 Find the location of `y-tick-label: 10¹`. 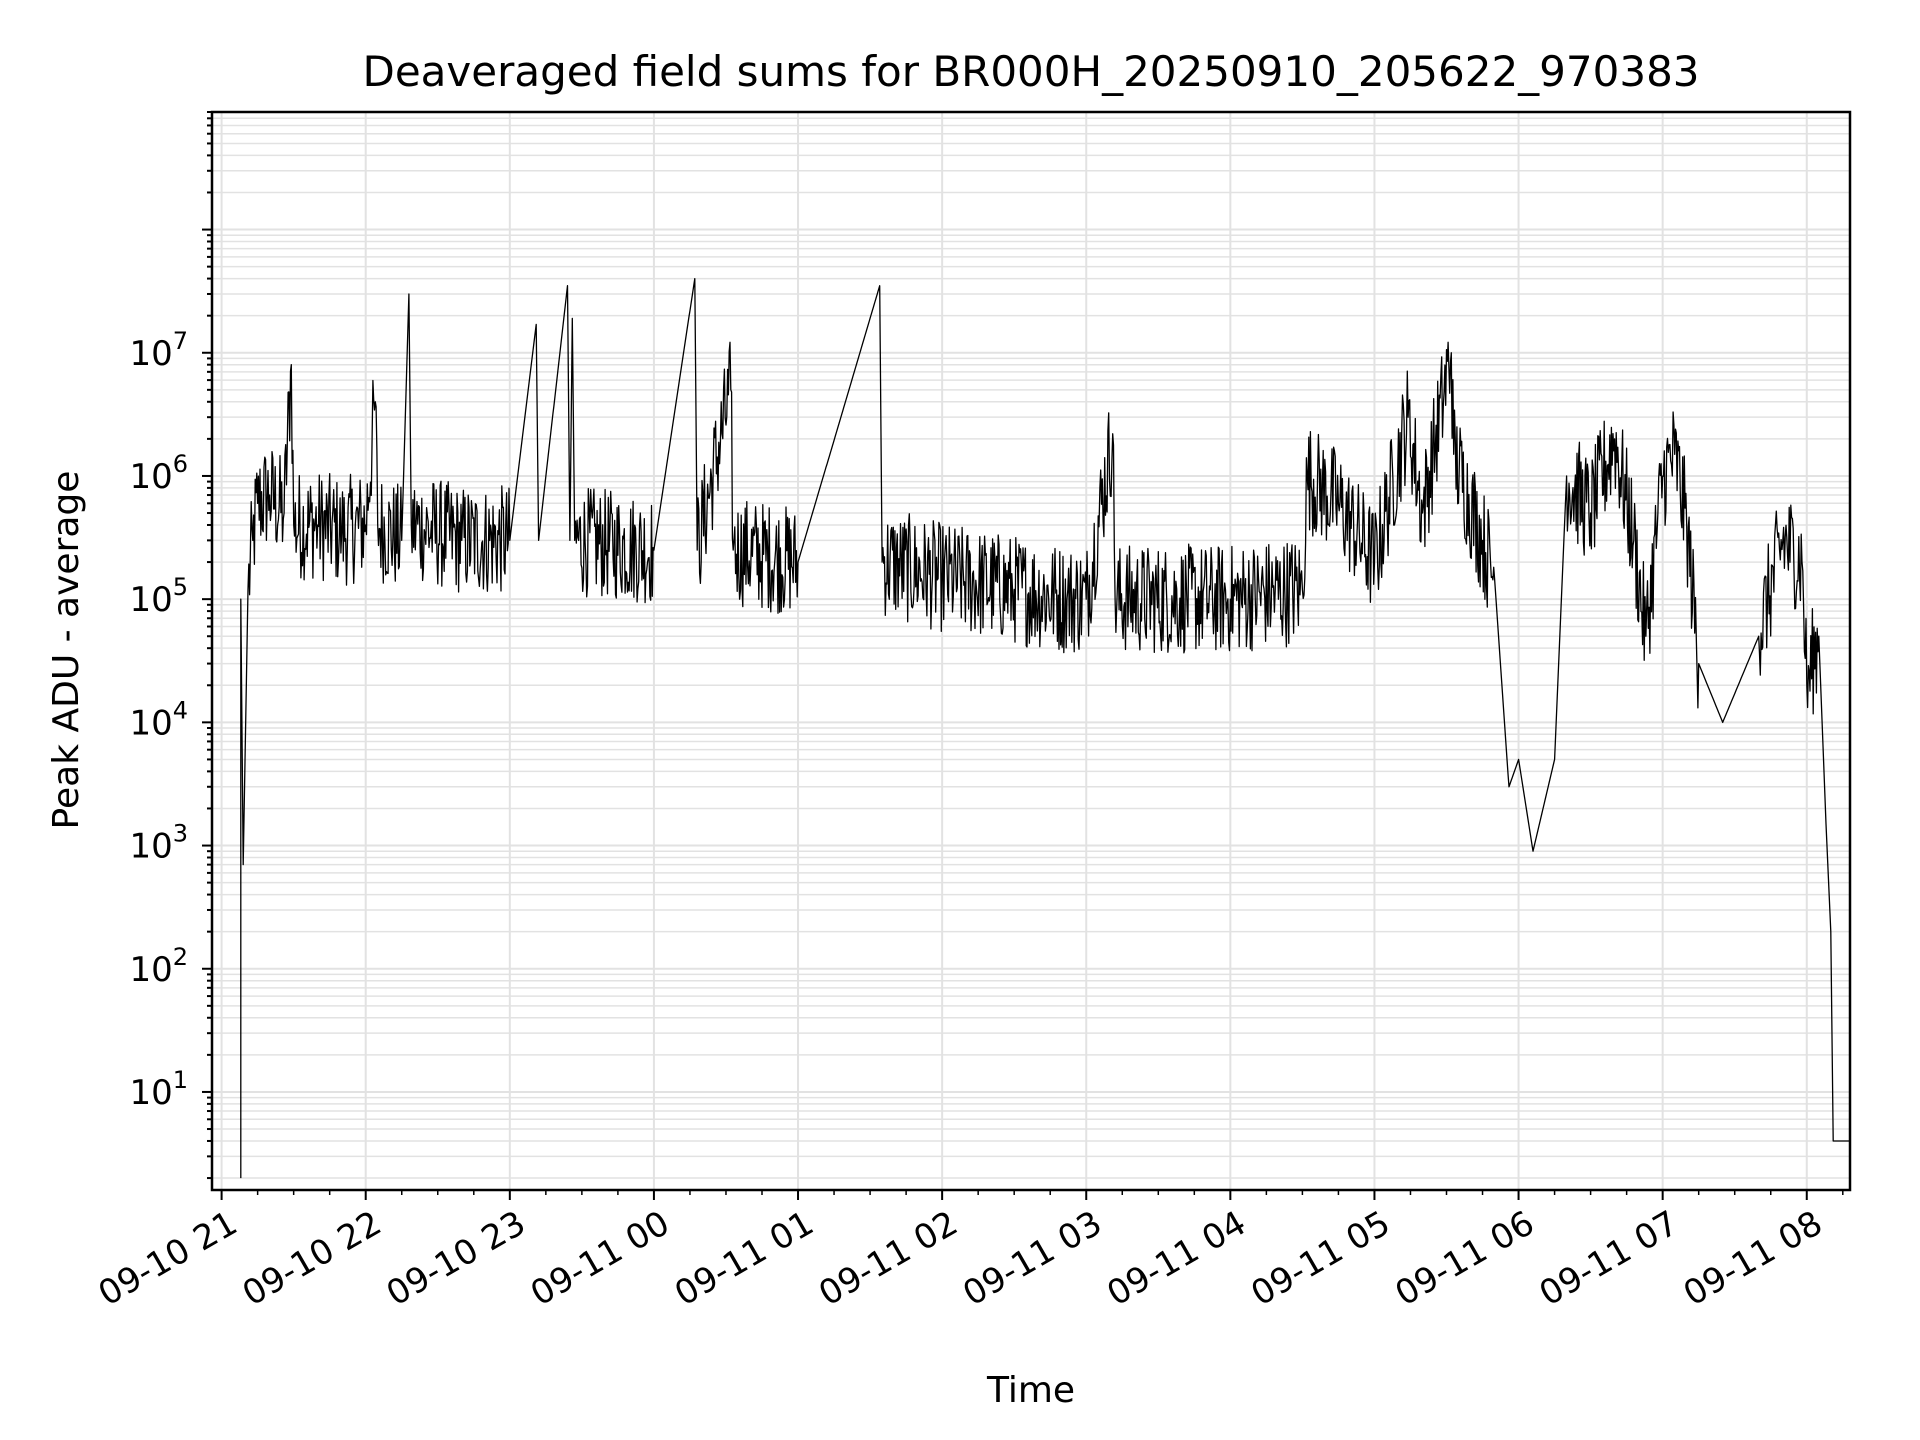

y-tick-label: 10¹ is located at coordinates (158, 1089).